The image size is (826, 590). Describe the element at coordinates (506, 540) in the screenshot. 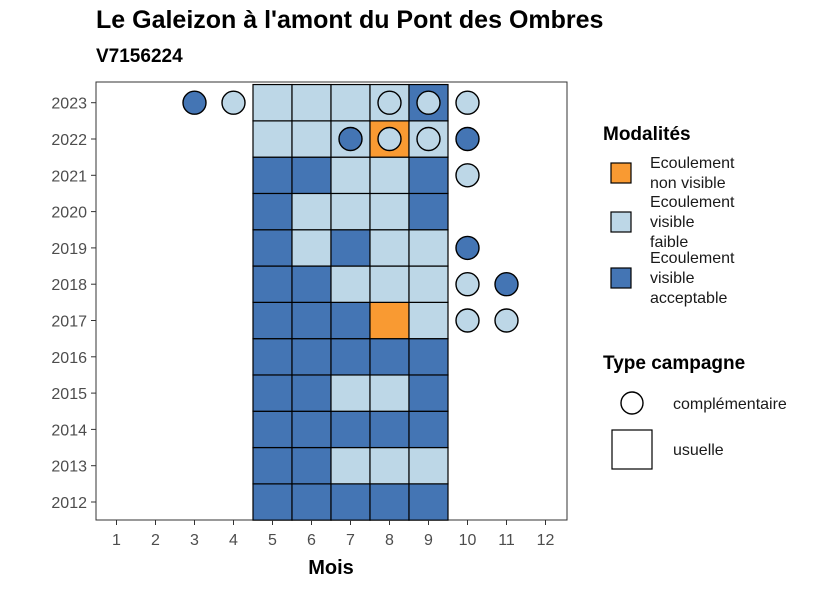

I see `x-tick-label: 11` at that location.